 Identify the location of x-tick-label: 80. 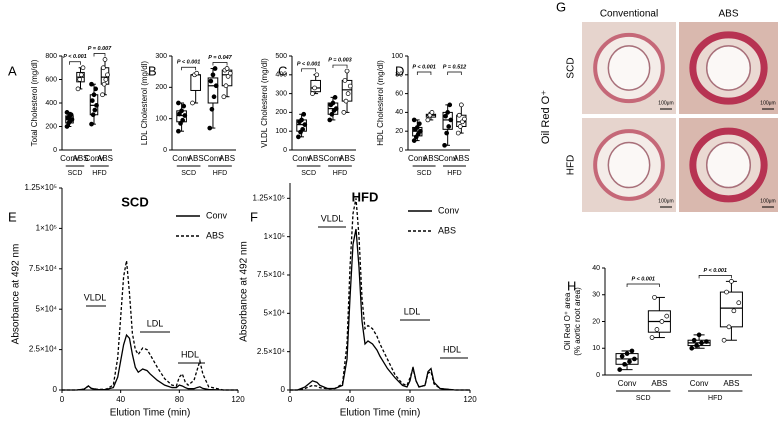
(179, 399).